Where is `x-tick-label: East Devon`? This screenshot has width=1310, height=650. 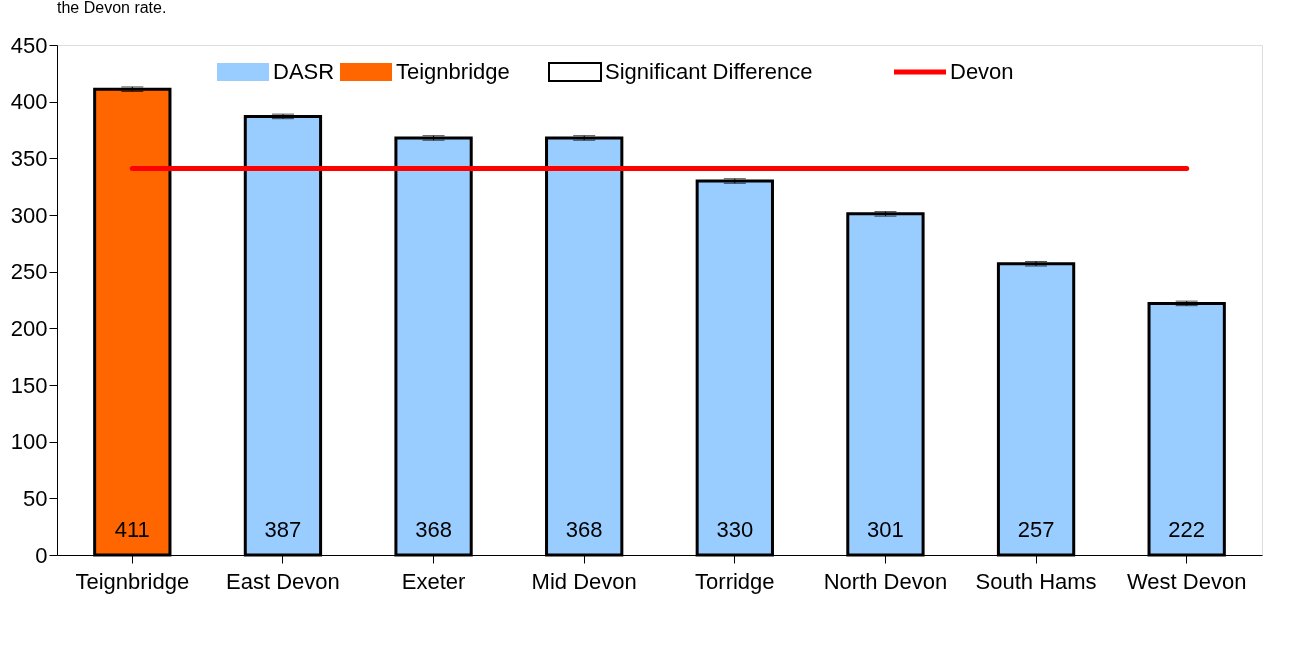 x-tick-label: East Devon is located at coordinates (283, 581).